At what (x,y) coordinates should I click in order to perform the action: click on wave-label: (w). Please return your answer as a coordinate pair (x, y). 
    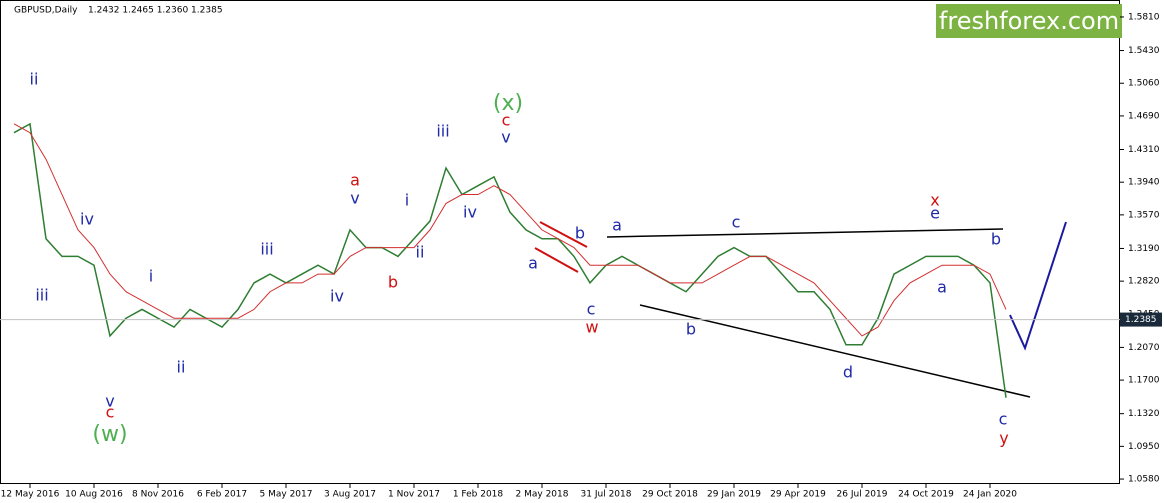
    Looking at the image, I should click on (109, 434).